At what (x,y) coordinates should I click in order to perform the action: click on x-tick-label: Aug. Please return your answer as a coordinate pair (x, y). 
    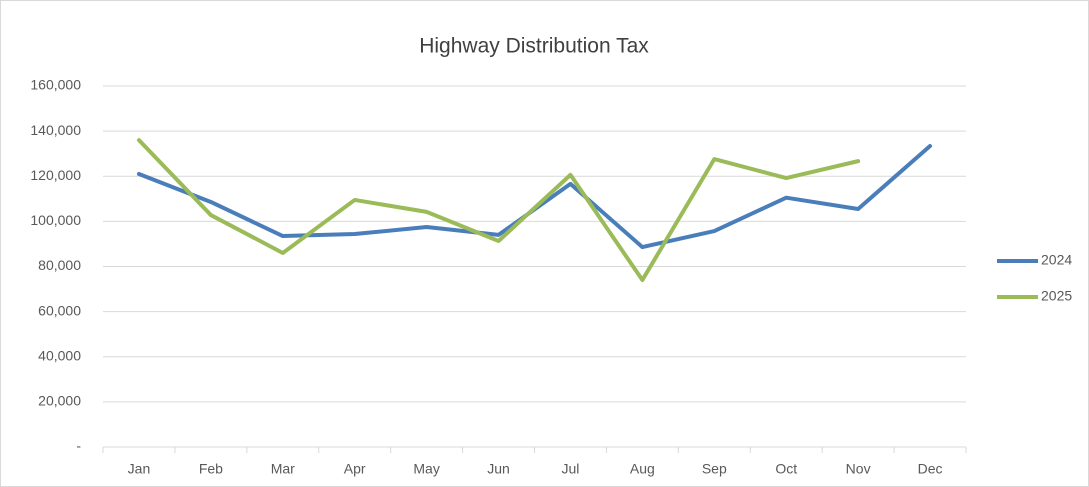
    Looking at the image, I should click on (642, 469).